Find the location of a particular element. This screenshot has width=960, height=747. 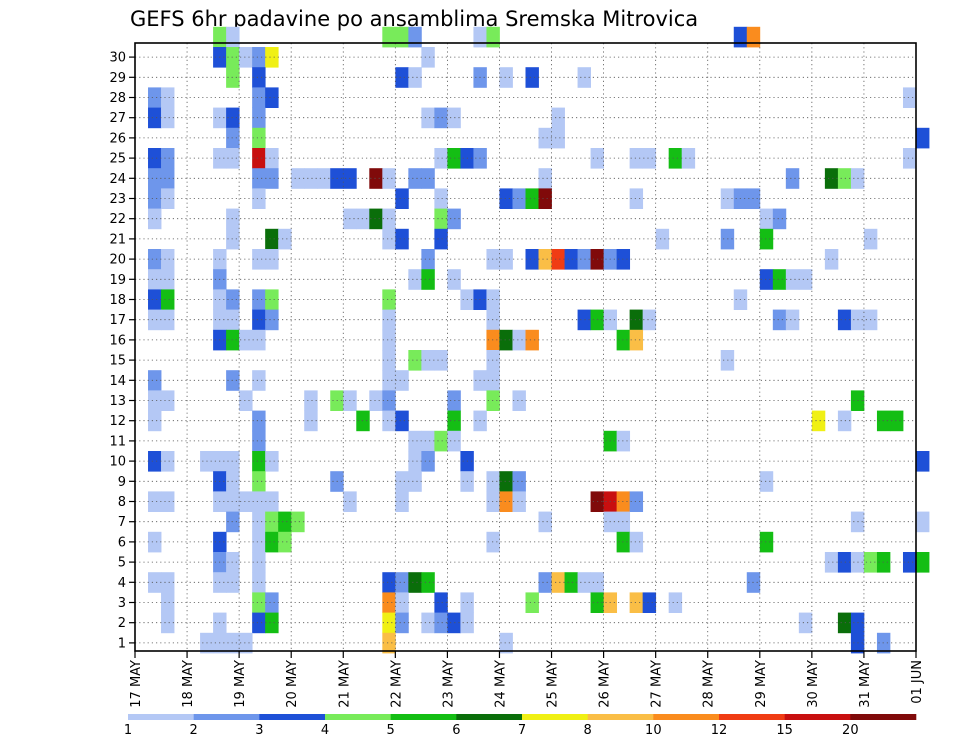

legend-label: 5 is located at coordinates (391, 730).